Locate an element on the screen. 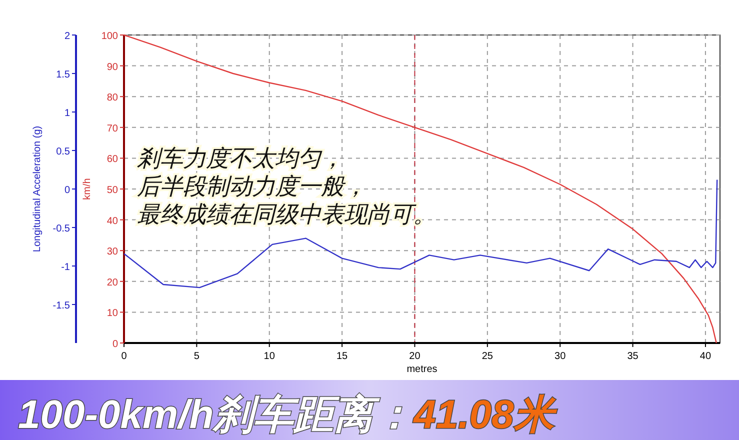 The width and height of the screenshot is (739, 440). x-axis-title: metres is located at coordinates (422, 369).